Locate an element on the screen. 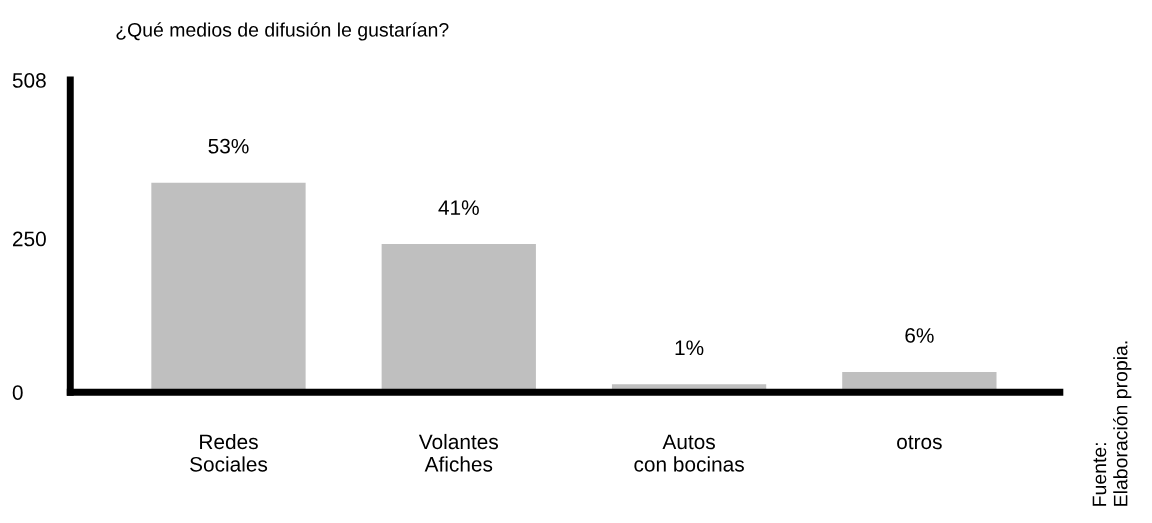 The image size is (1152, 523). x-tick-label: Redes Sociales is located at coordinates (229, 452).